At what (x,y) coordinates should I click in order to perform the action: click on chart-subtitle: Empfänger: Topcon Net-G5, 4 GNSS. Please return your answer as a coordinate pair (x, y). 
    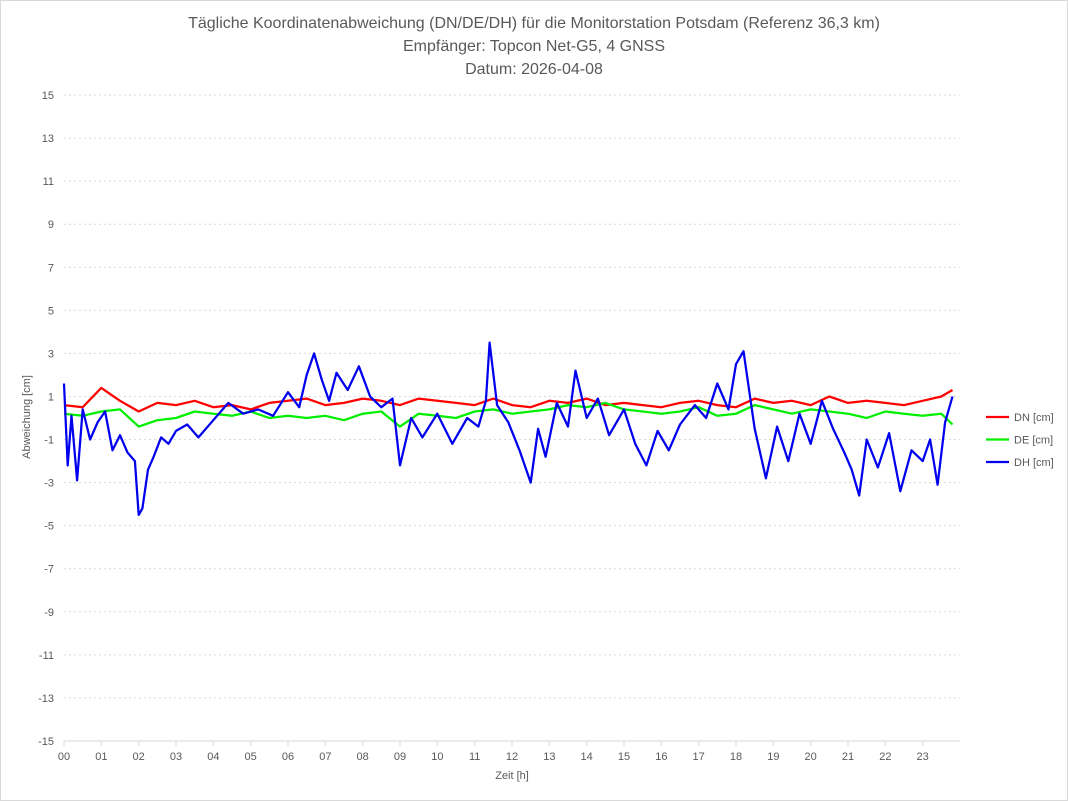
    Looking at the image, I should click on (534, 46).